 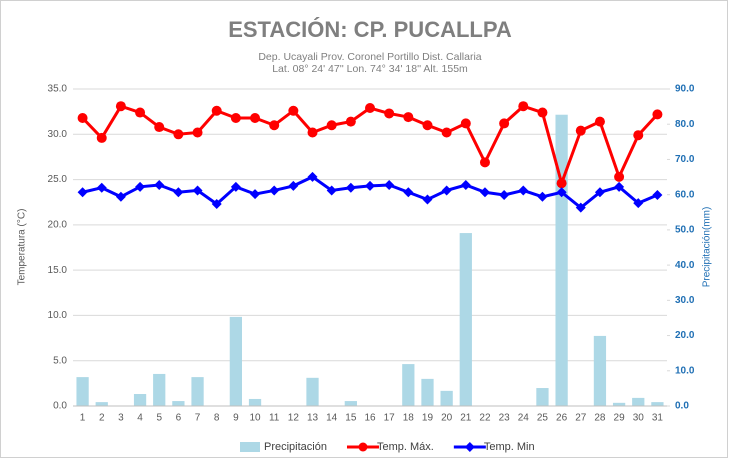 I want to click on x-tick-label: 6, so click(x=179, y=418).